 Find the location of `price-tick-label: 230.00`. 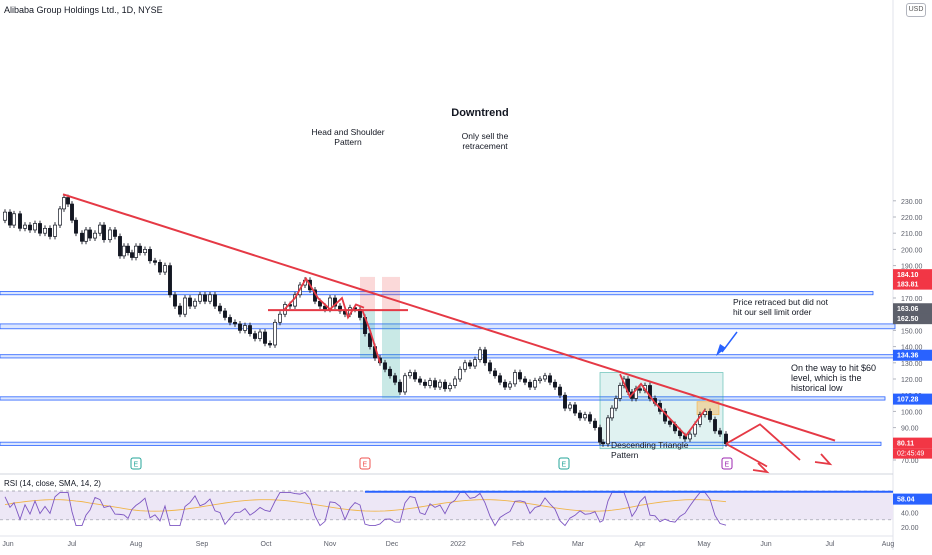

price-tick-label: 230.00 is located at coordinates (912, 202).